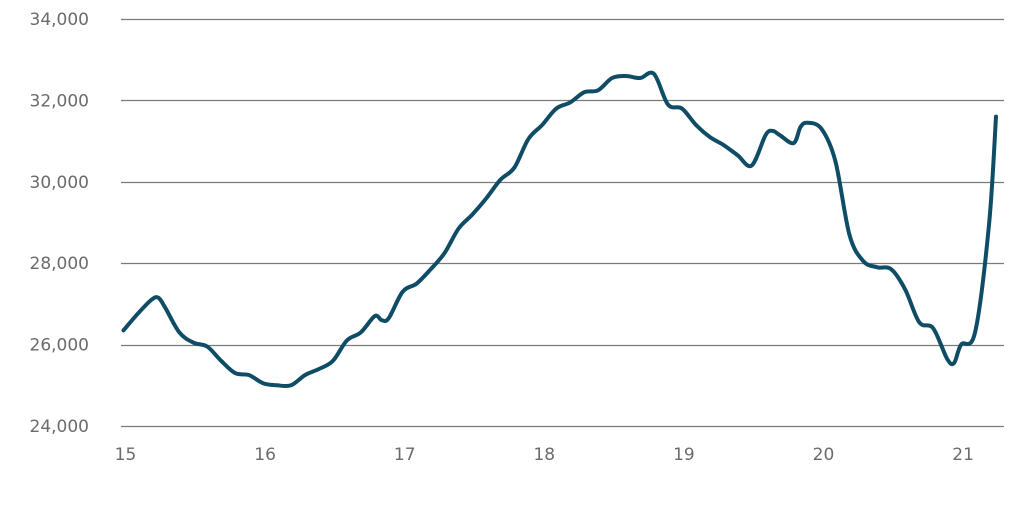  What do you see at coordinates (59, 20) in the screenshot?
I see `y-tick-label: 34,000` at bounding box center [59, 20].